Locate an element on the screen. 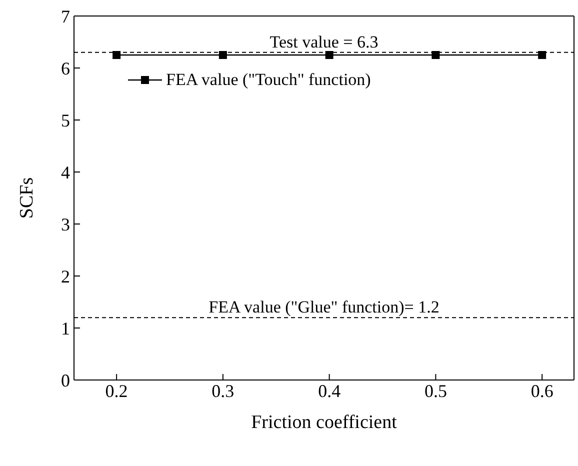 The image size is (578, 466). legend-label: FEA value ("Touch" function) is located at coordinates (268, 80).